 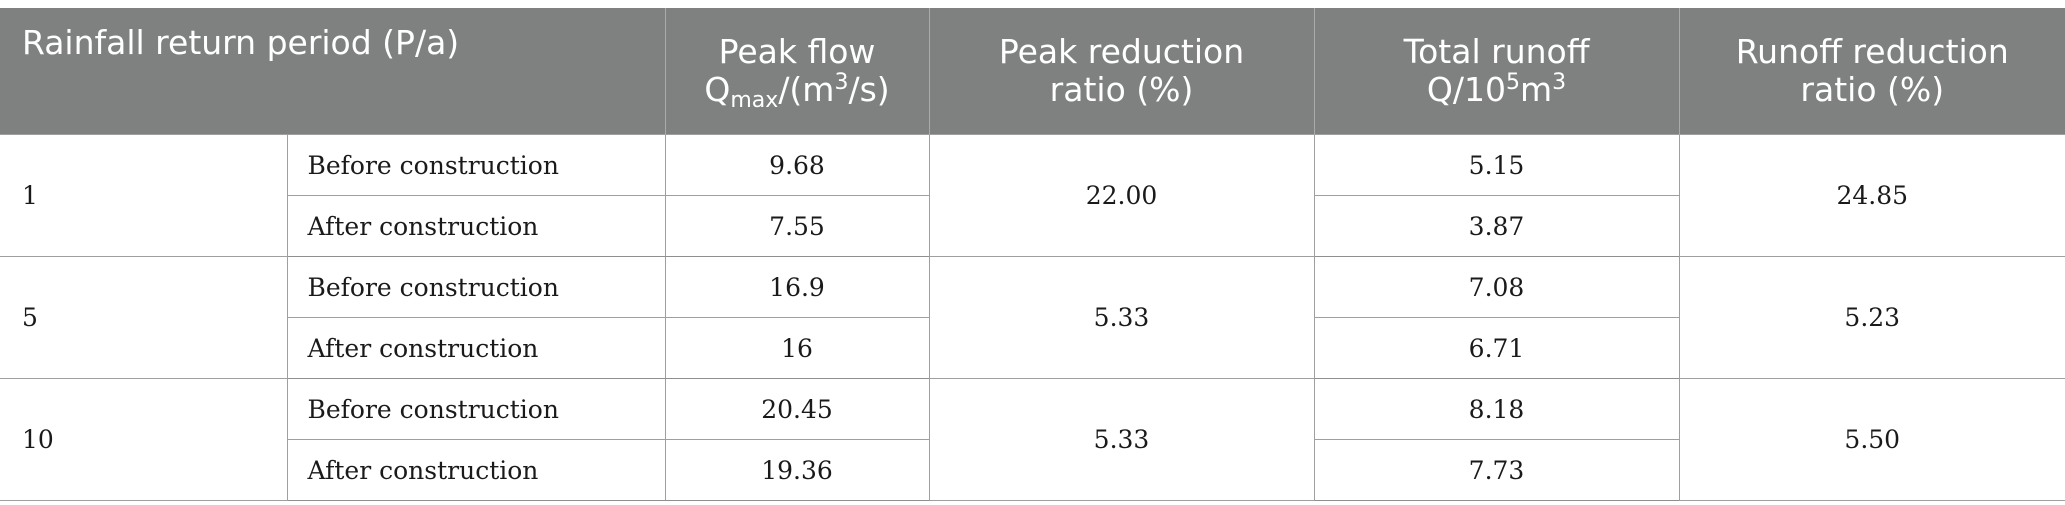 What do you see at coordinates (797, 165) in the screenshot?
I see `peak-flow-cell: 9.68` at bounding box center [797, 165].